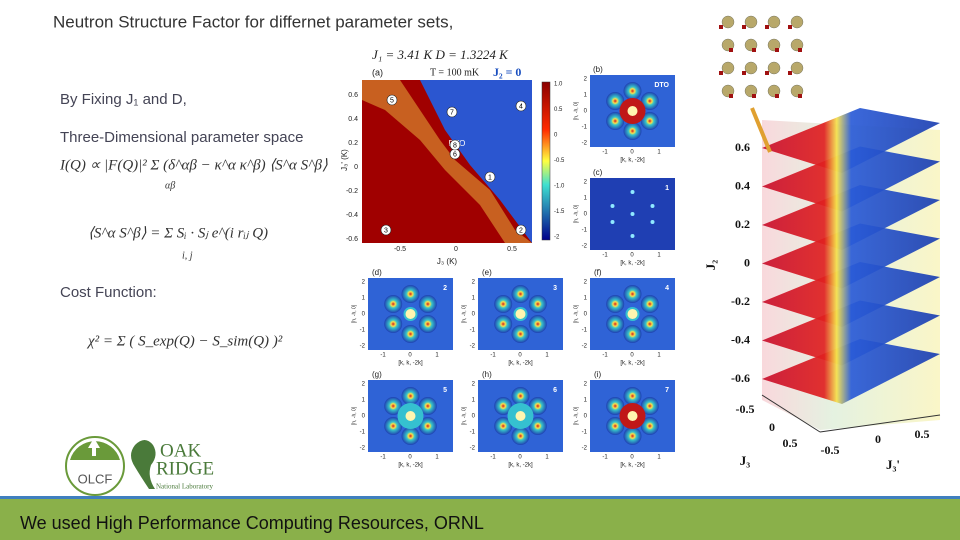 This screenshot has width=960, height=540. I want to click on marker-label: 6, so click(455, 154).